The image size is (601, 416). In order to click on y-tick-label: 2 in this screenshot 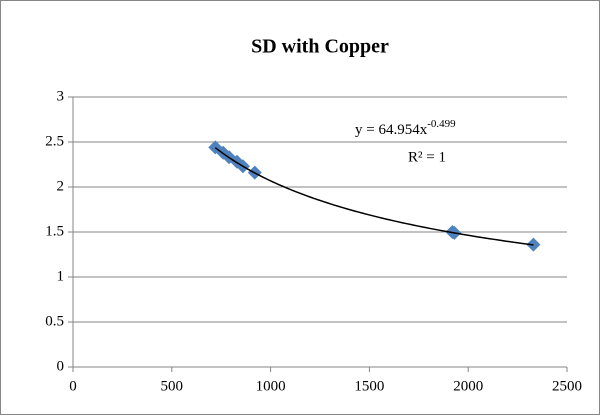, I will do `click(61, 186)`.